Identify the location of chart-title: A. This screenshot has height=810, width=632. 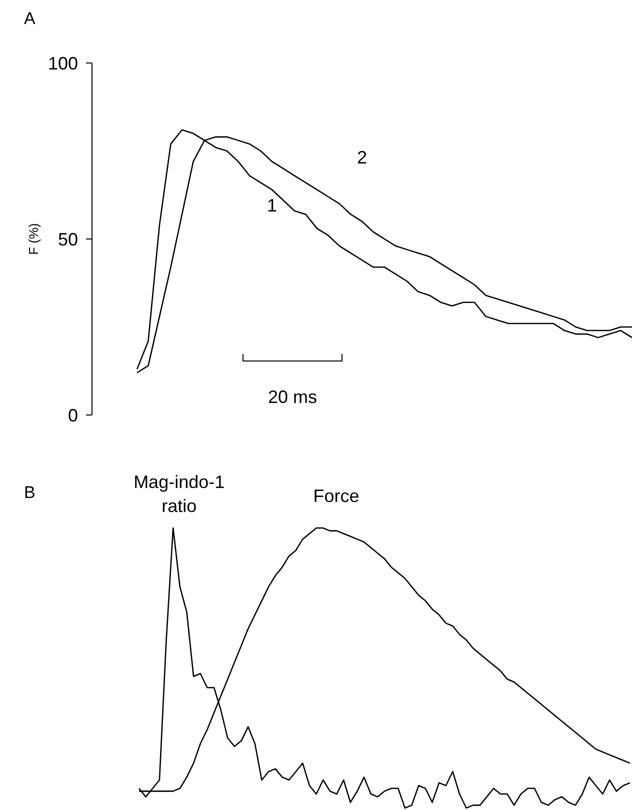
(30, 18).